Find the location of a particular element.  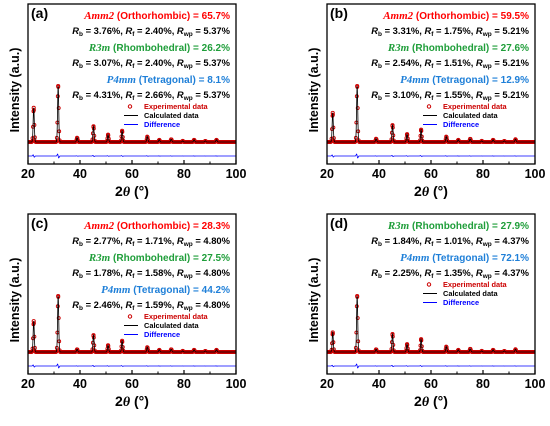

phase-reliability-factors: Rb = 4.31%, Rf = 2.66%, Rwp = 5.37% is located at coordinates (151, 95).